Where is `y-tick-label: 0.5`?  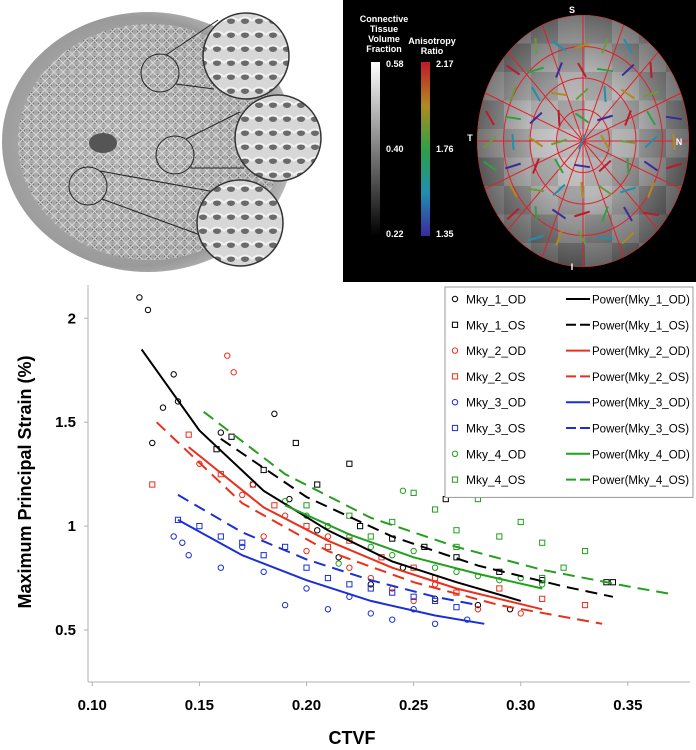
y-tick-label: 0.5 is located at coordinates (65, 630).